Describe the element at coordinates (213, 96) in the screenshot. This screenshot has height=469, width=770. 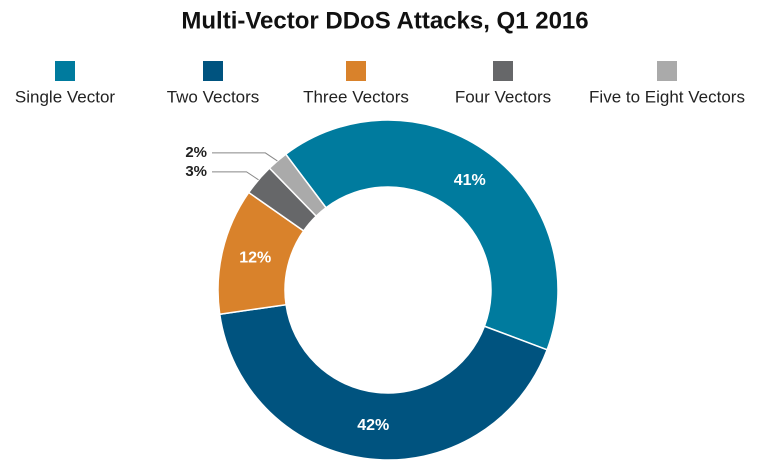
I see `legend-label: Two Vectors` at that location.